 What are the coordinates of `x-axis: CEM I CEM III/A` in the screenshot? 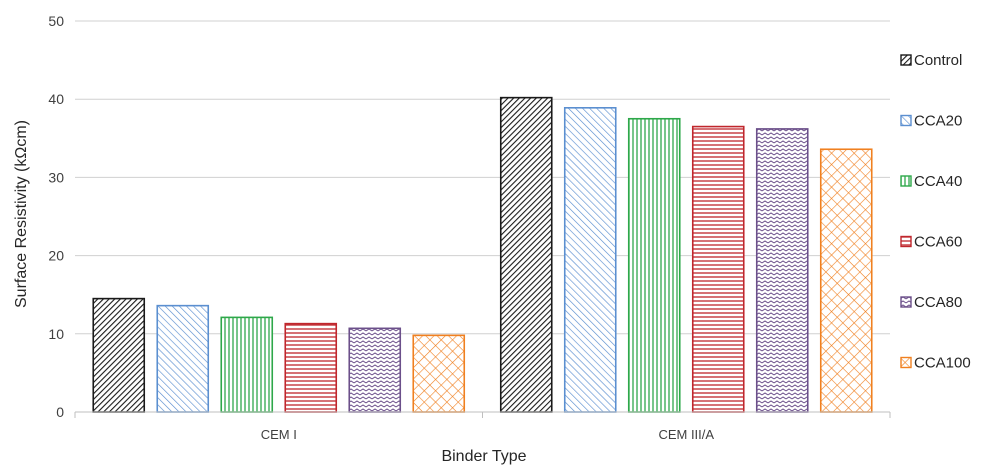 It's located at (482, 426).